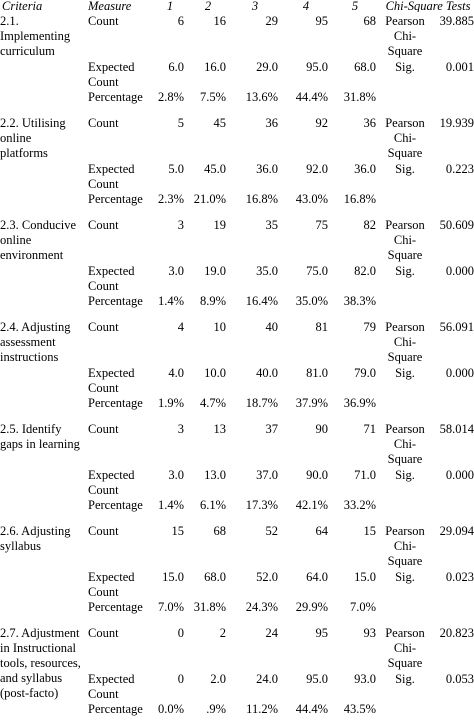 This screenshot has height=726, width=474. I want to click on value-cell: 24.3%, so click(261, 607).